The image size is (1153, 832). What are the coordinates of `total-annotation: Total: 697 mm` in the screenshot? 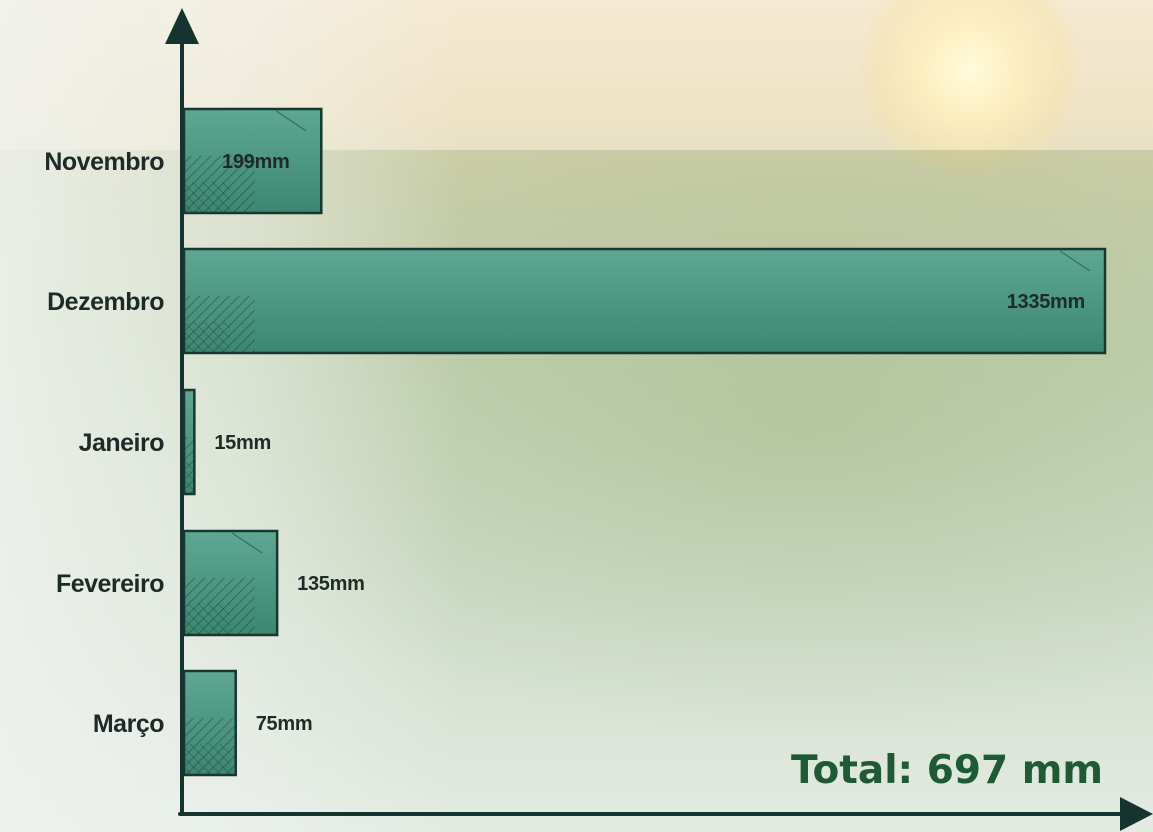 It's located at (947, 770).